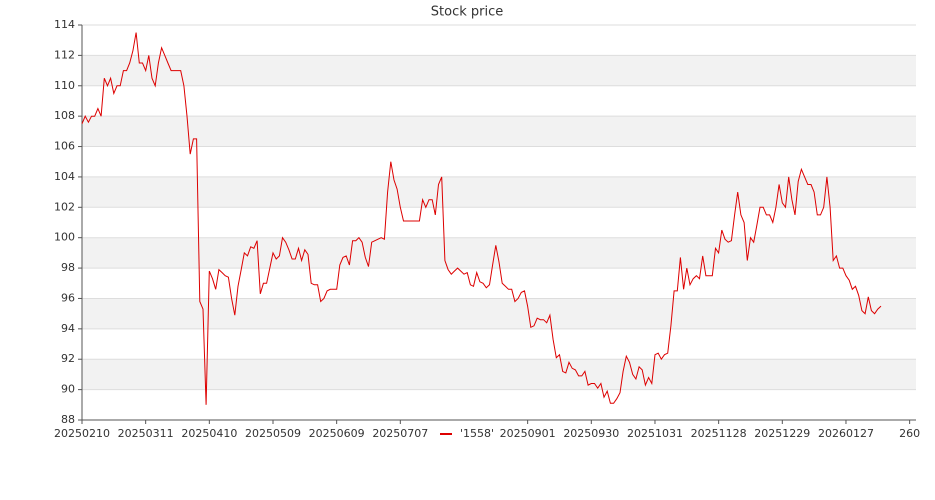 Image resolution: width=935 pixels, height=500 pixels. Describe the element at coordinates (146, 433) in the screenshot. I see `x-tick-label: 20250311` at that location.